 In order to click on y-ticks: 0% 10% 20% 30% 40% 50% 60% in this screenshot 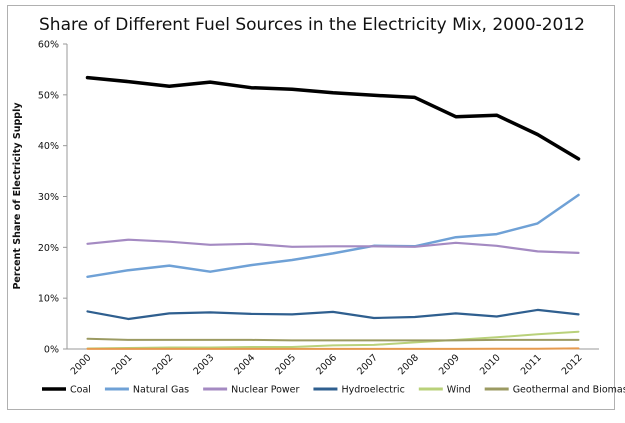, I will do `click(52, 198)`.